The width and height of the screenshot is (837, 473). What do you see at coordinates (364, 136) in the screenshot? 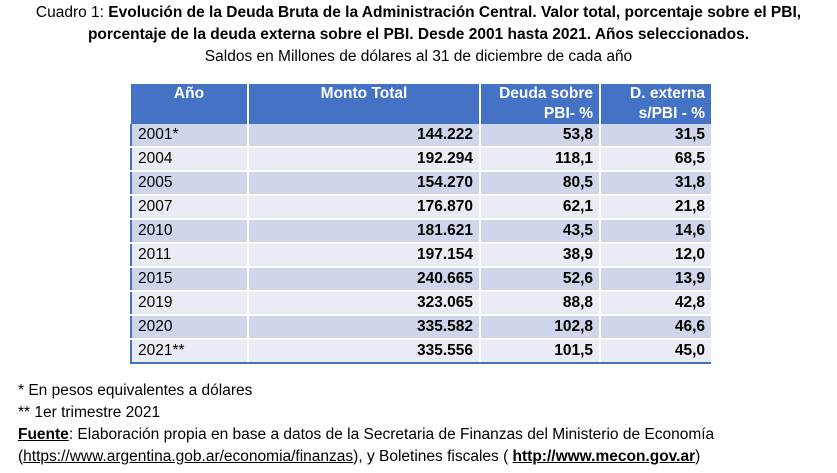
I see `cell-total: 144.222` at bounding box center [364, 136].